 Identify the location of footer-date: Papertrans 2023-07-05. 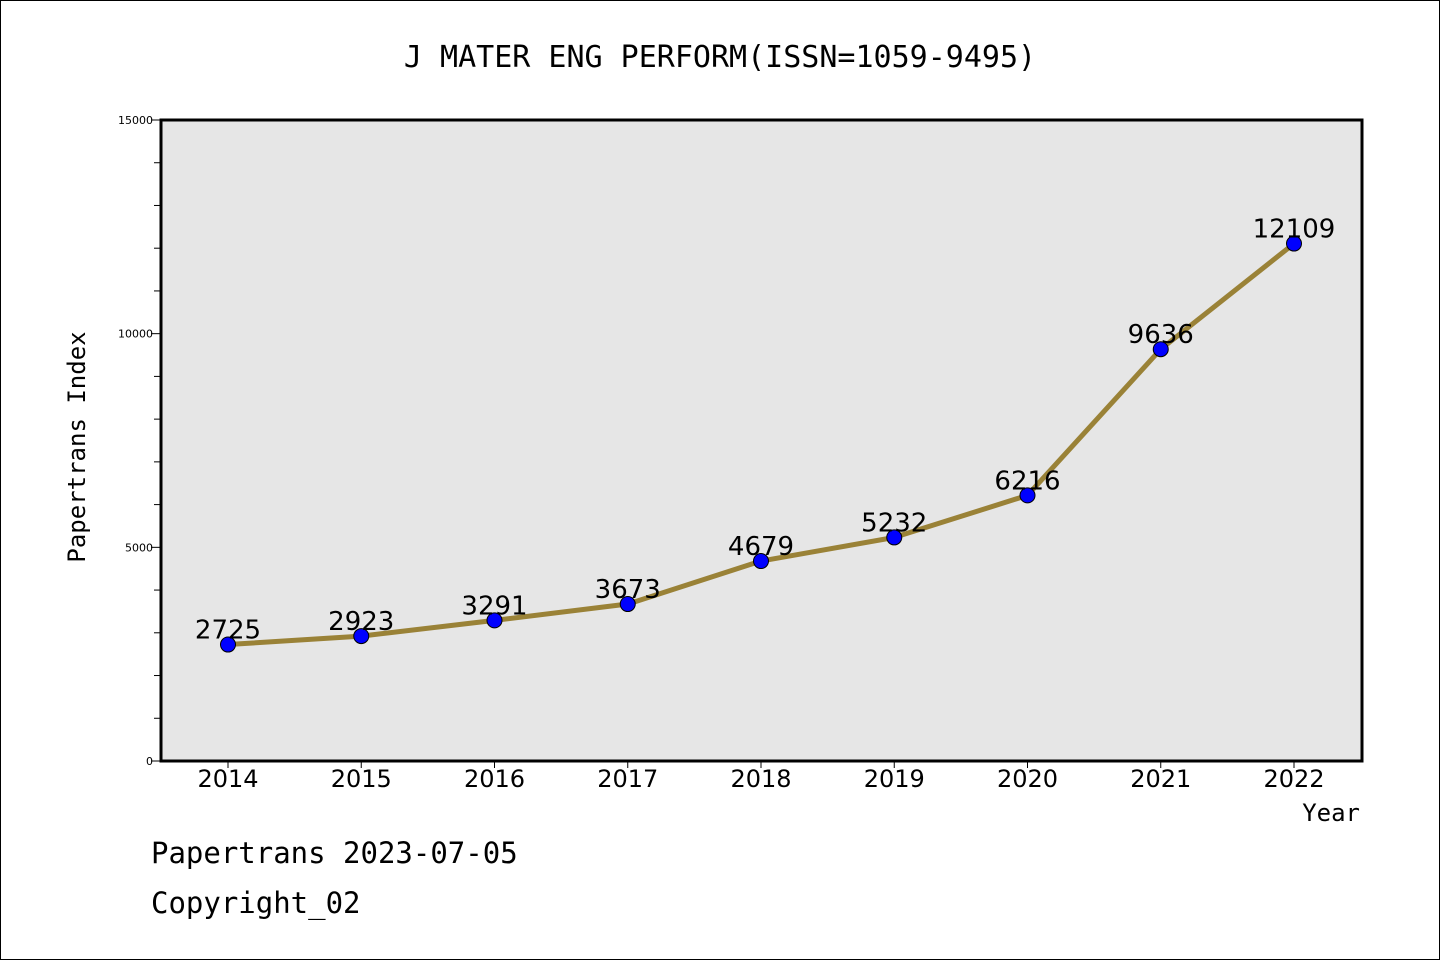
(334, 853).